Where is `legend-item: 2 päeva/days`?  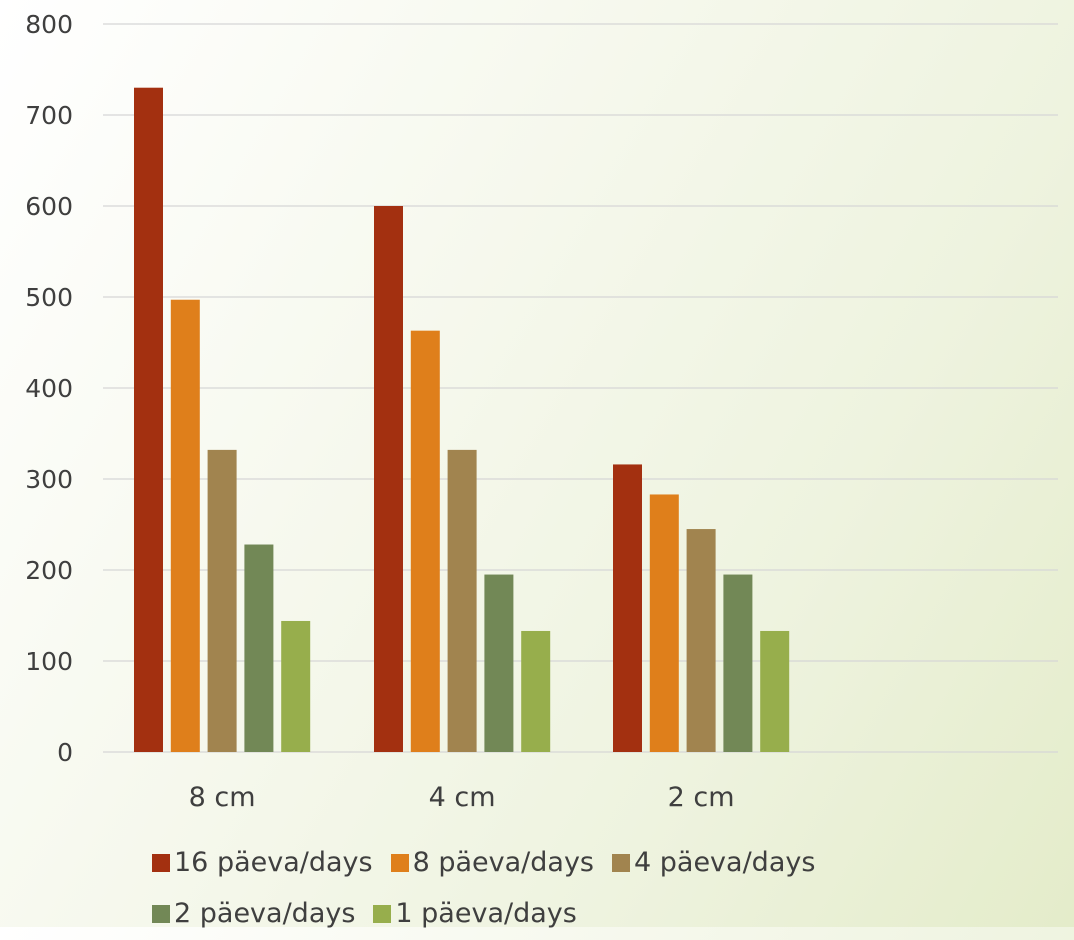 legend-item: 2 päeva/days is located at coordinates (253, 914).